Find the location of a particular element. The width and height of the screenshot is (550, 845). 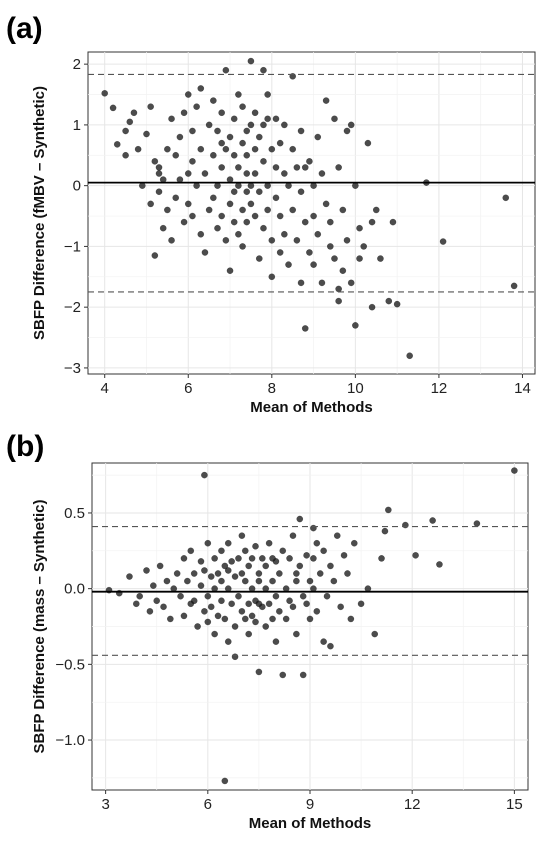

y-tick-label: −1 is located at coordinates (72, 246).